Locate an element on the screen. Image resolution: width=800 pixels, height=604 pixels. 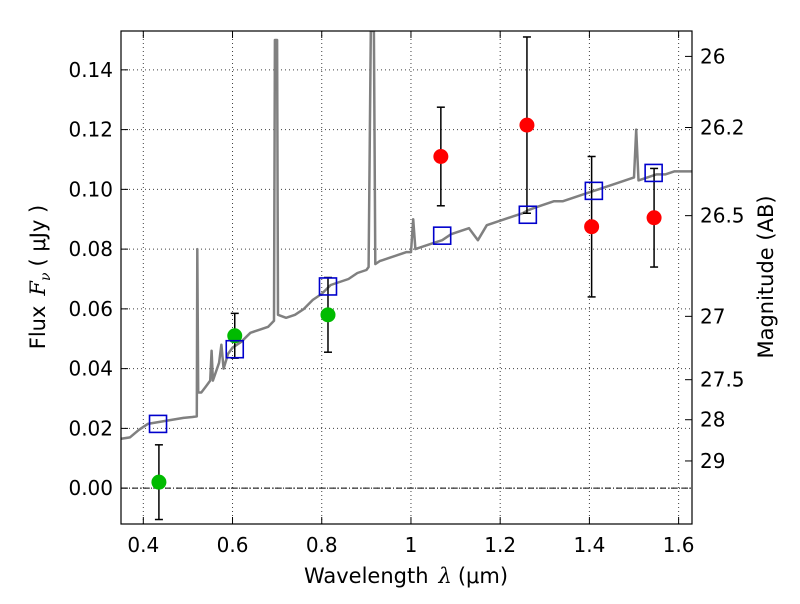
x-axis-label-text: Wavelength is located at coordinates (366, 576).